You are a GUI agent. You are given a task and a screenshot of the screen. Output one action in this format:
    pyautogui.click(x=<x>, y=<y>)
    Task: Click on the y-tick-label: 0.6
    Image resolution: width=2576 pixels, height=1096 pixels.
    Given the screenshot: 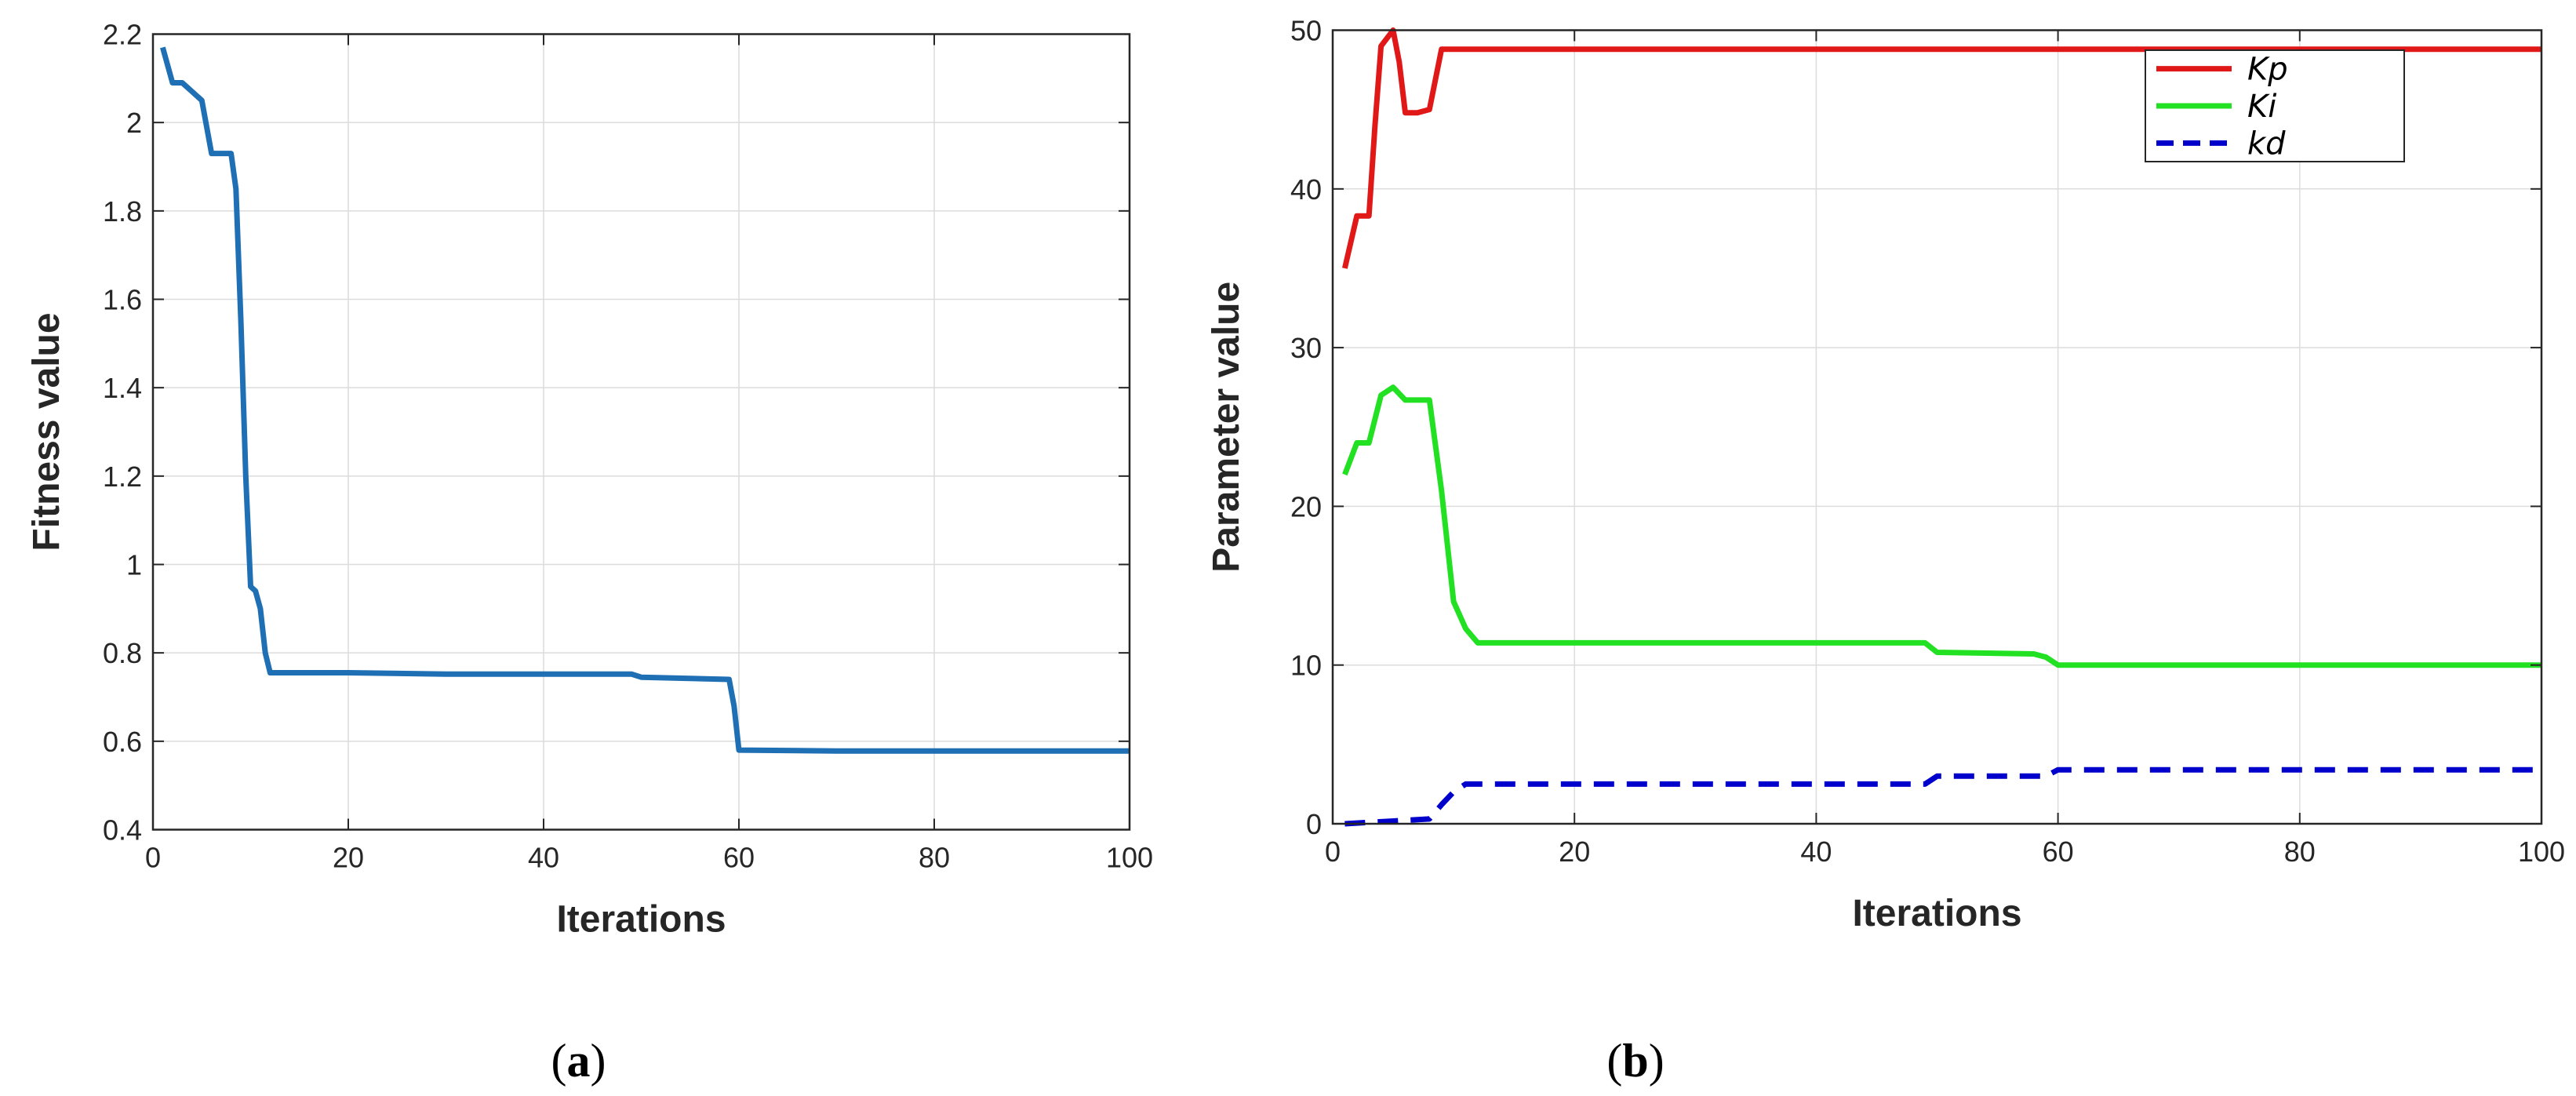 What is the action you would take?
    pyautogui.click(x=122, y=742)
    